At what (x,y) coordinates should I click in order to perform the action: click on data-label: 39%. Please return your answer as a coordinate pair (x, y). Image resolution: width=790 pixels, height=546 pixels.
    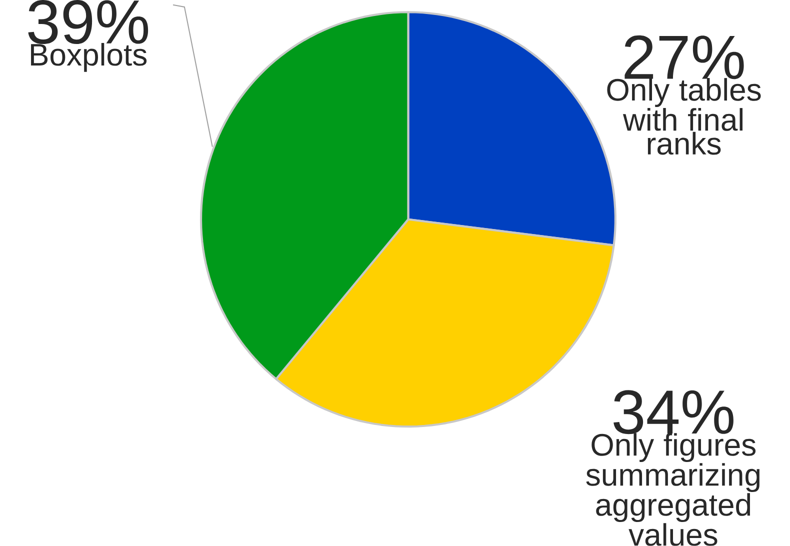
    Looking at the image, I should click on (88, 22).